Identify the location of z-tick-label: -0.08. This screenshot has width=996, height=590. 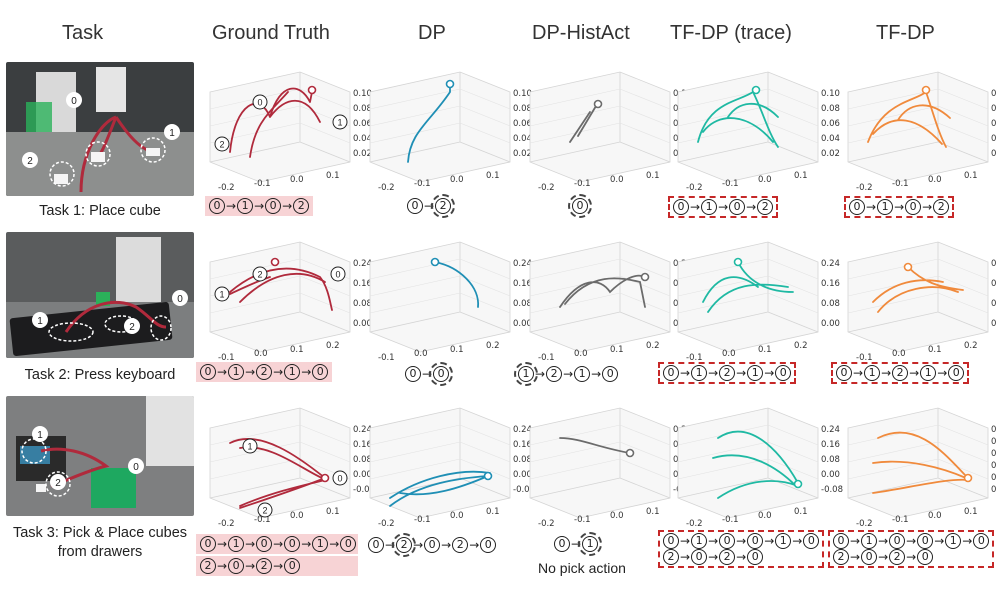
(832, 490).